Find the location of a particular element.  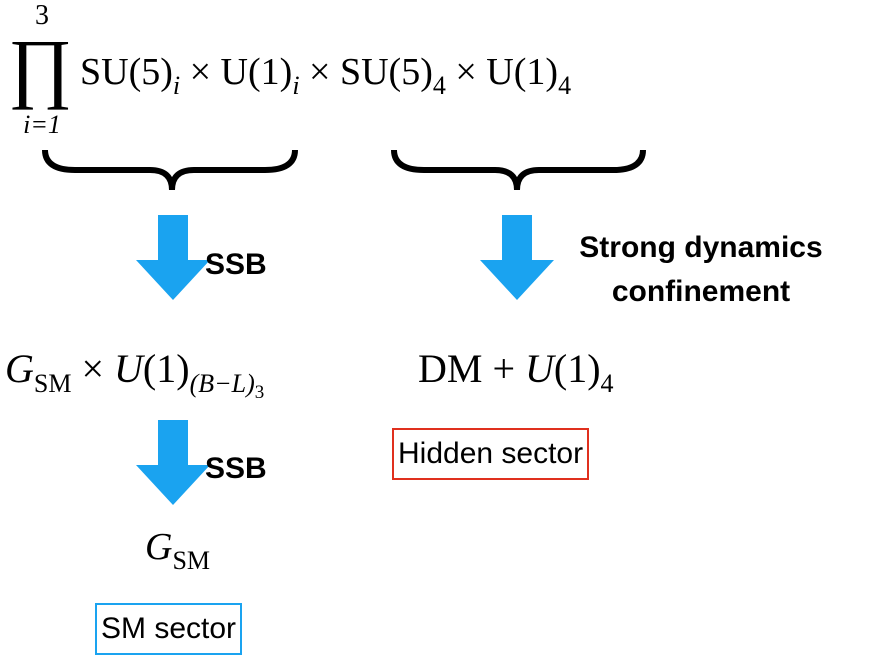

term: SU(5) is located at coordinates (126, 72).